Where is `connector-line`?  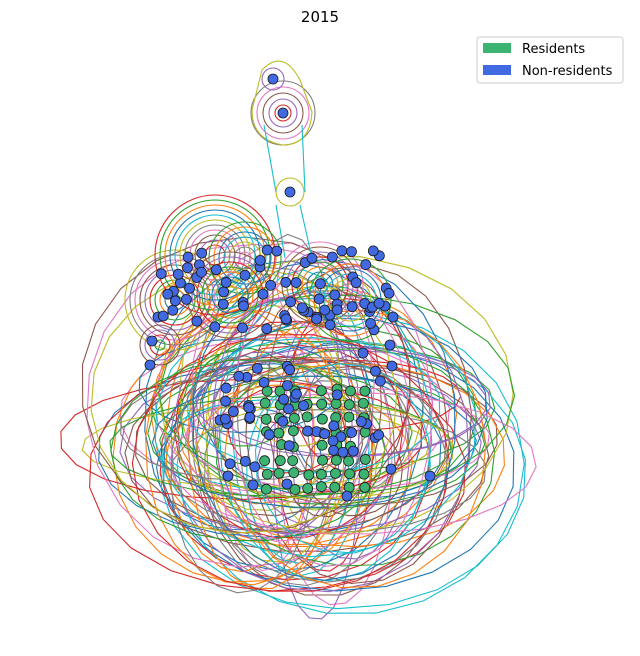
connector-line is located at coordinates (280, 231).